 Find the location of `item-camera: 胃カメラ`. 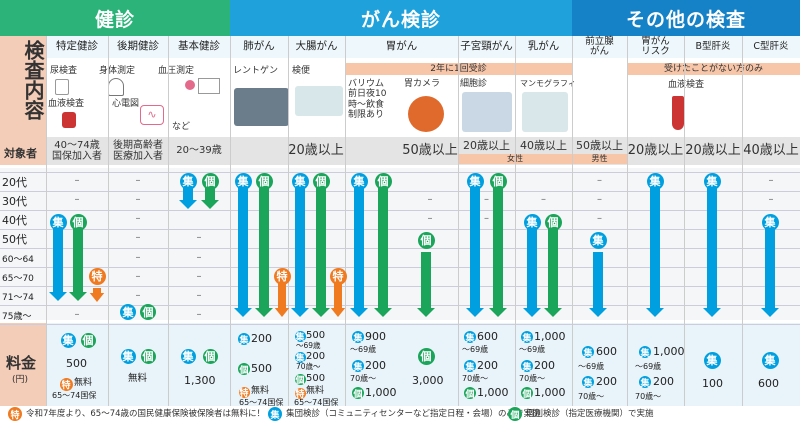

item-camera: 胃カメラ is located at coordinates (422, 84).